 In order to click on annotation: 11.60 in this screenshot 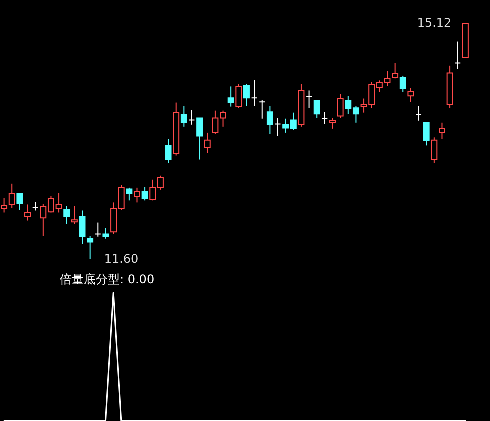, I will do `click(121, 259)`.